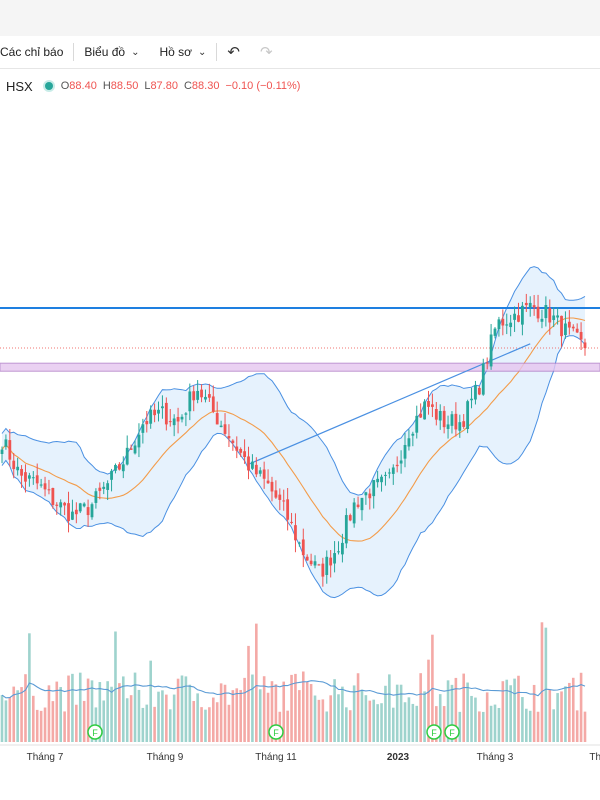 This screenshot has width=600, height=800. Describe the element at coordinates (217, 52) in the screenshot. I see `toolbar-divider` at that location.